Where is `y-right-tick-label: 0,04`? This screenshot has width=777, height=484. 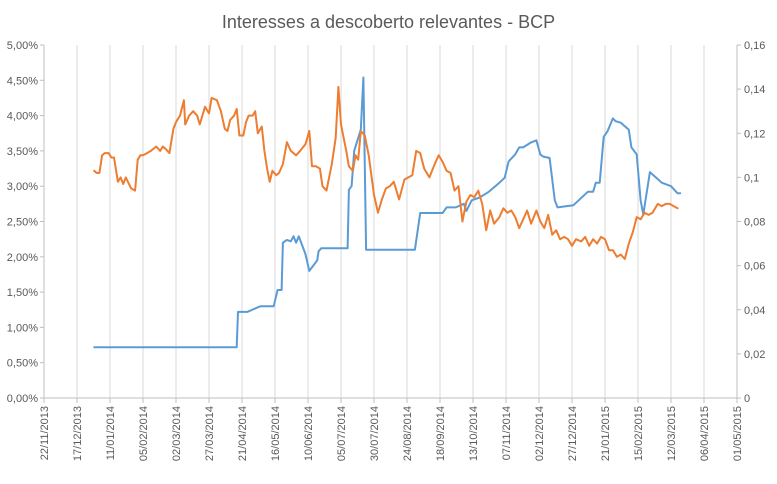
y-right-tick-label: 0,04 is located at coordinates (754, 311).